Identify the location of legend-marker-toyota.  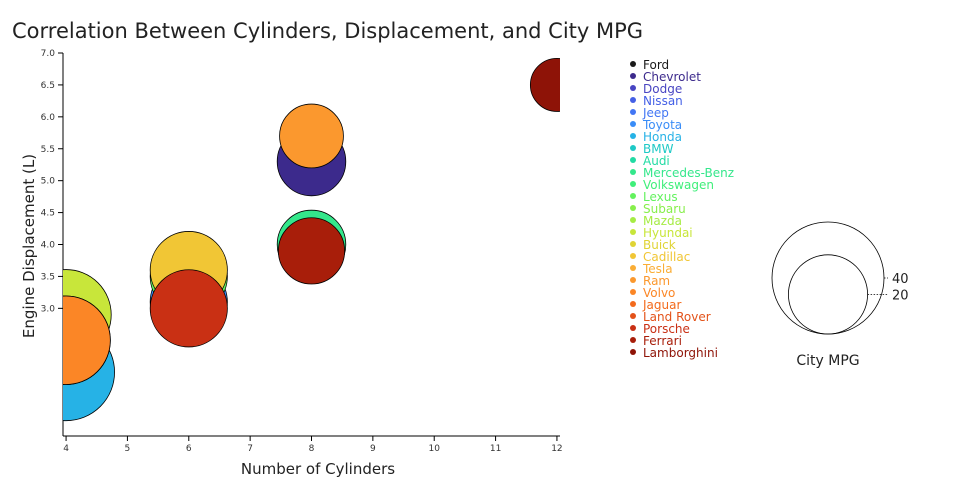
(633, 124).